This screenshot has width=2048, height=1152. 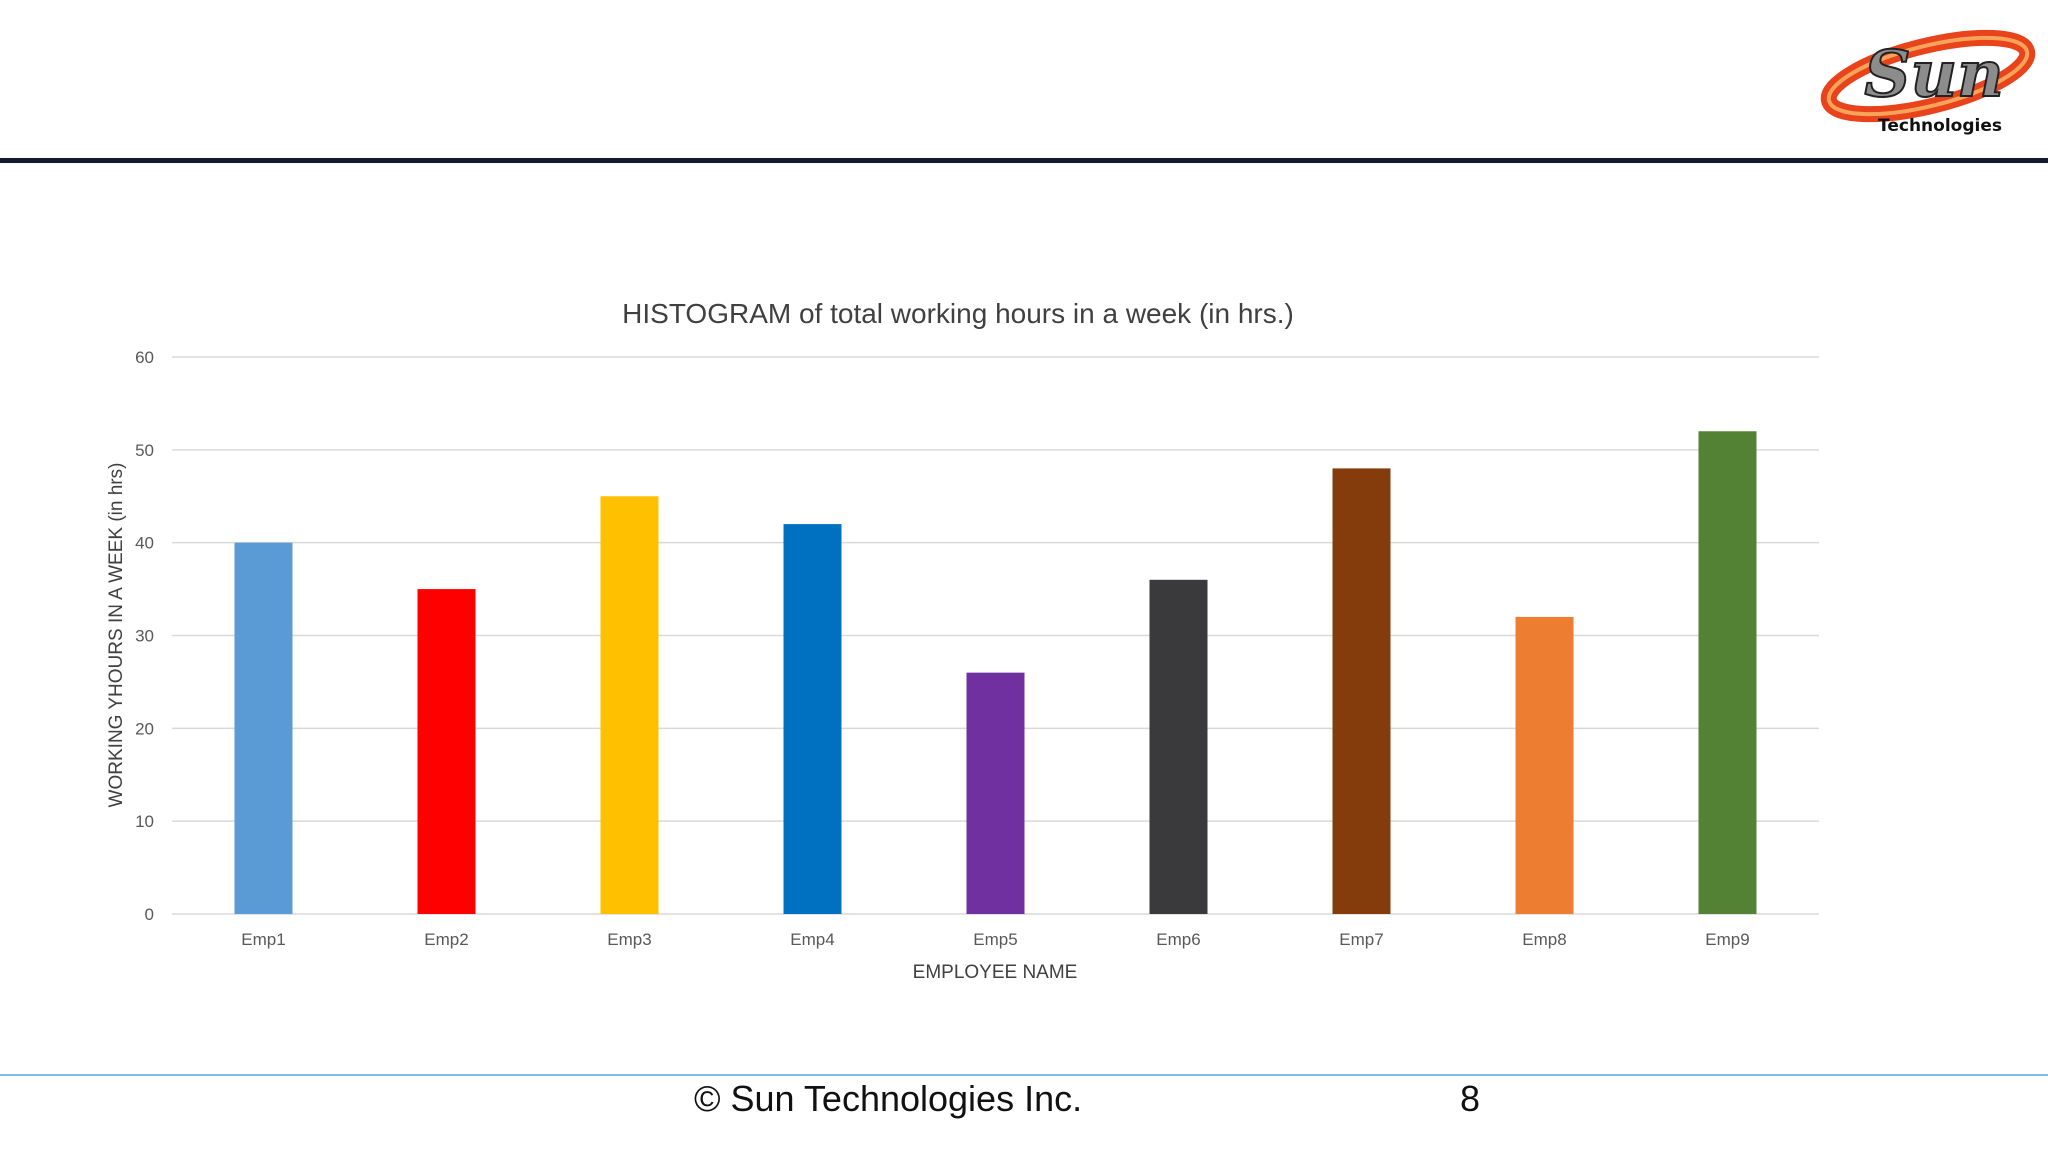 I want to click on x-tick-label: Emp1, so click(x=263, y=939).